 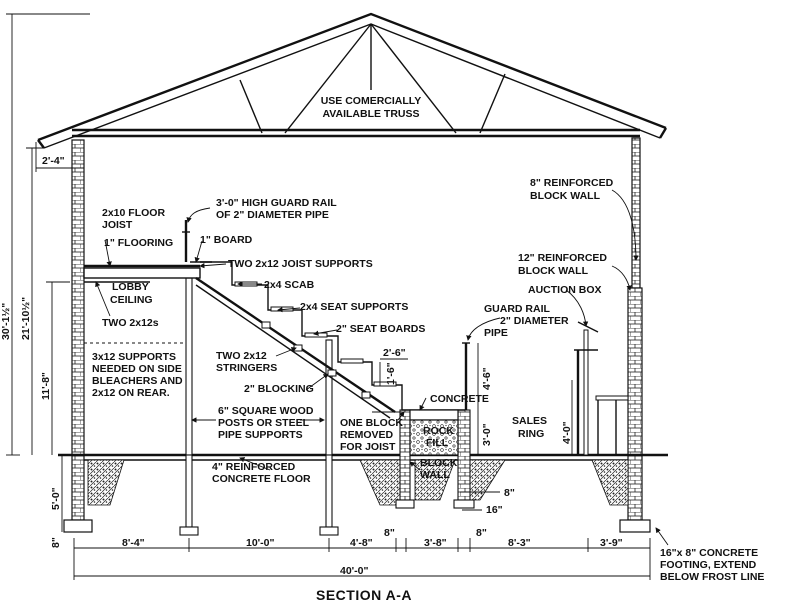 I want to click on one-block-label-2: REMOVED, so click(x=367, y=435).